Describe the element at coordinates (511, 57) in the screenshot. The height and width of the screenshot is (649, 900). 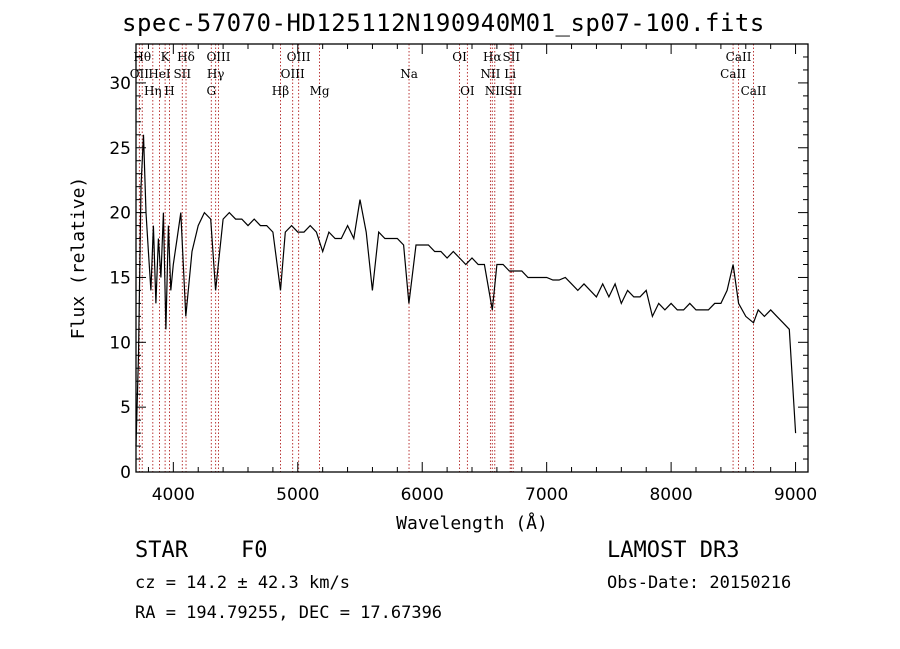
I see `line-marker-label-22: SII` at that location.